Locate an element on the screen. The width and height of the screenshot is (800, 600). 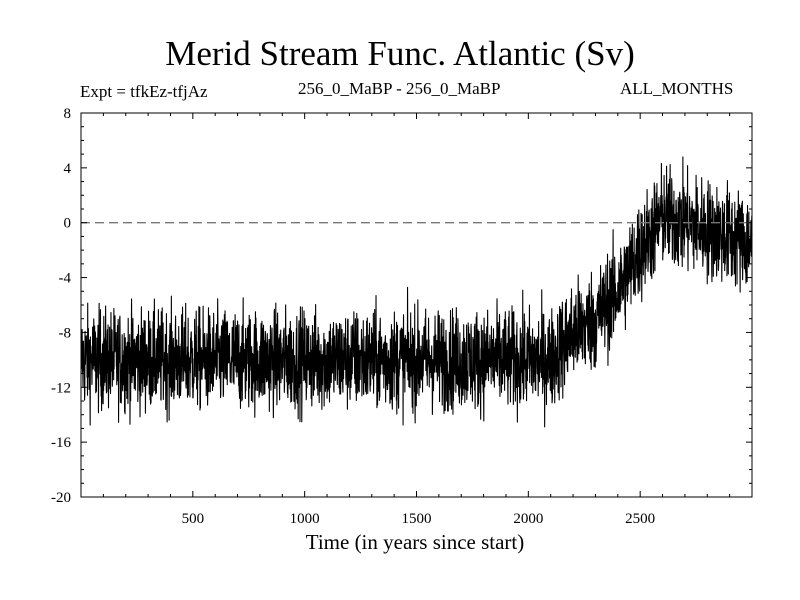
experiment-label: Expt = tfkEz-tfjAz is located at coordinates (144, 91).